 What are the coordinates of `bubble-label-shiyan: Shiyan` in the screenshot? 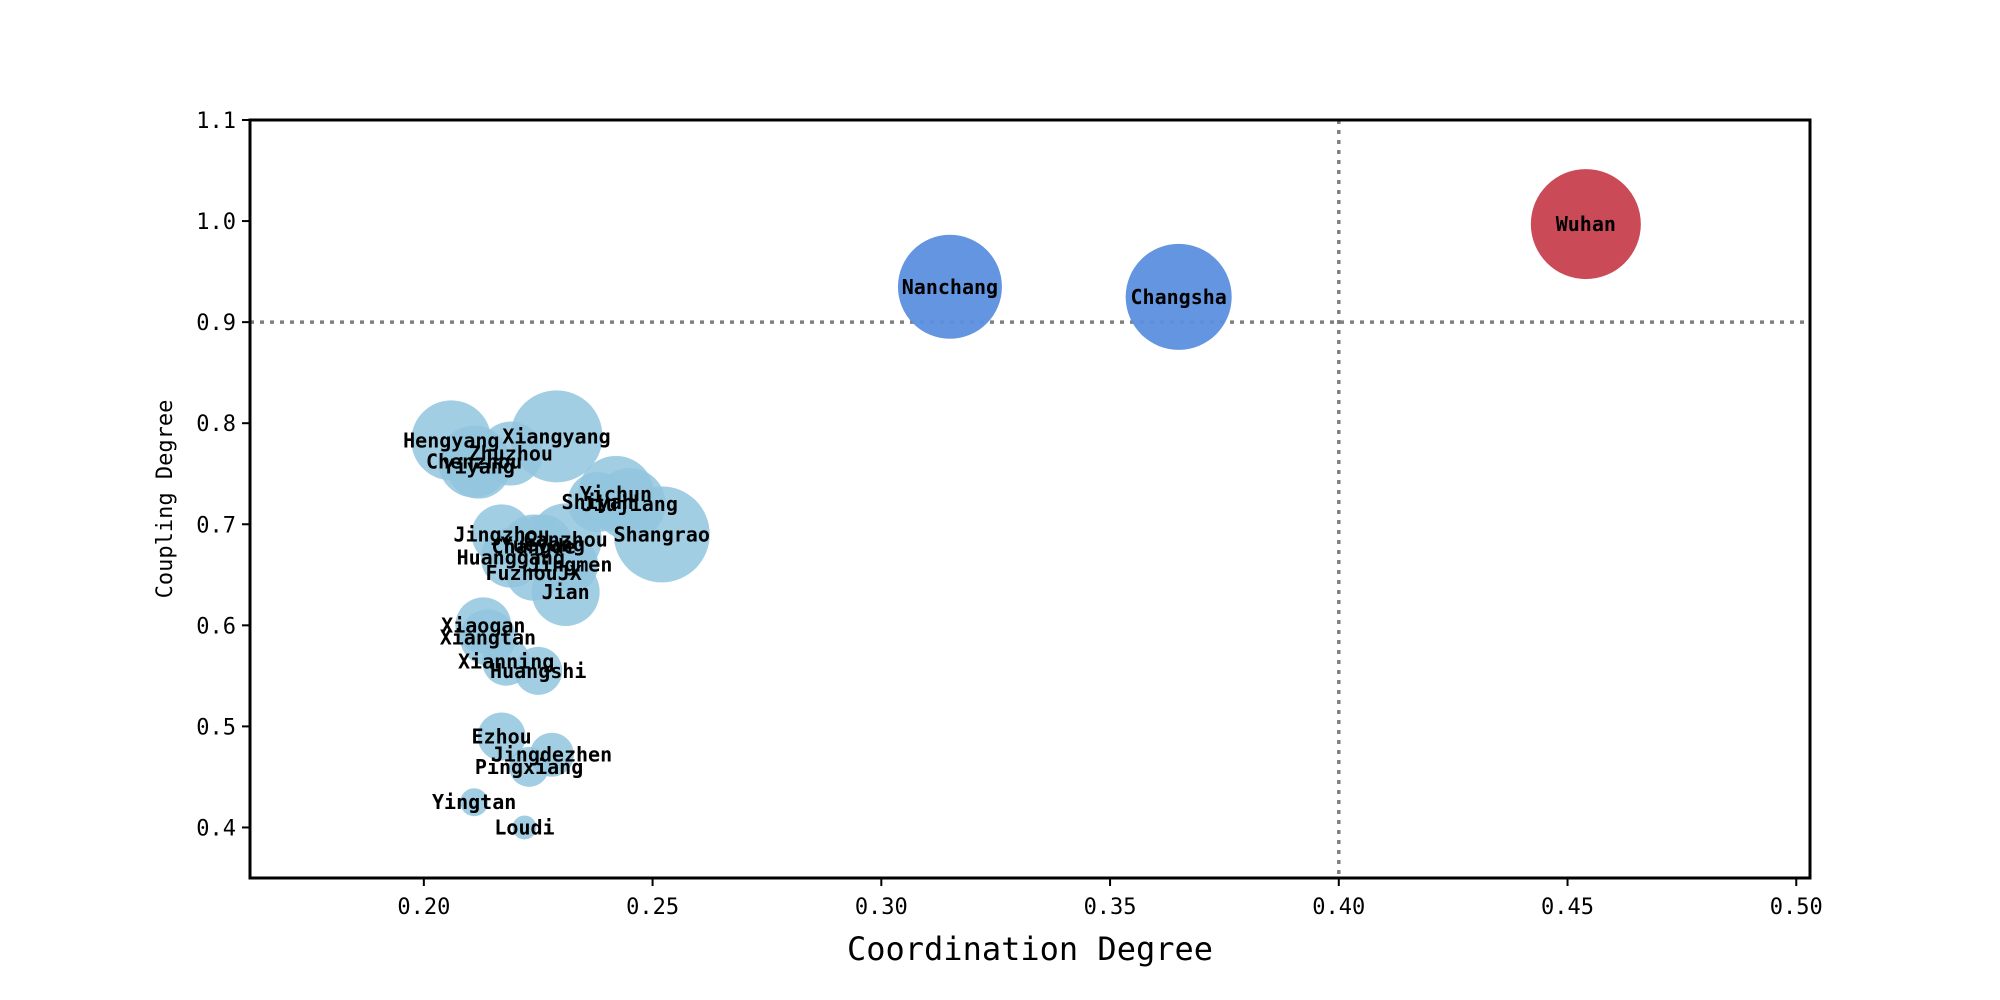 It's located at (598, 502).